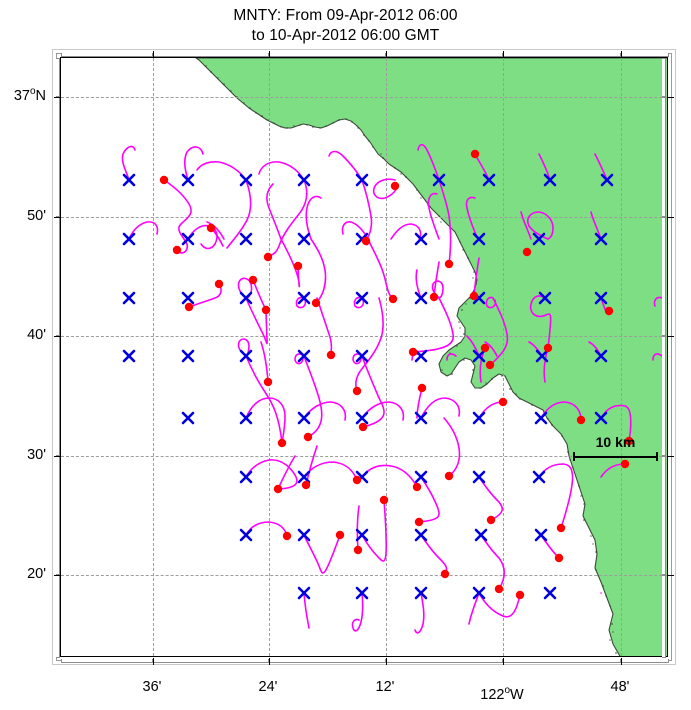 Image resolution: width=691 pixels, height=710 pixels. What do you see at coordinates (615, 456) in the screenshot?
I see `scale-bar-line` at bounding box center [615, 456].